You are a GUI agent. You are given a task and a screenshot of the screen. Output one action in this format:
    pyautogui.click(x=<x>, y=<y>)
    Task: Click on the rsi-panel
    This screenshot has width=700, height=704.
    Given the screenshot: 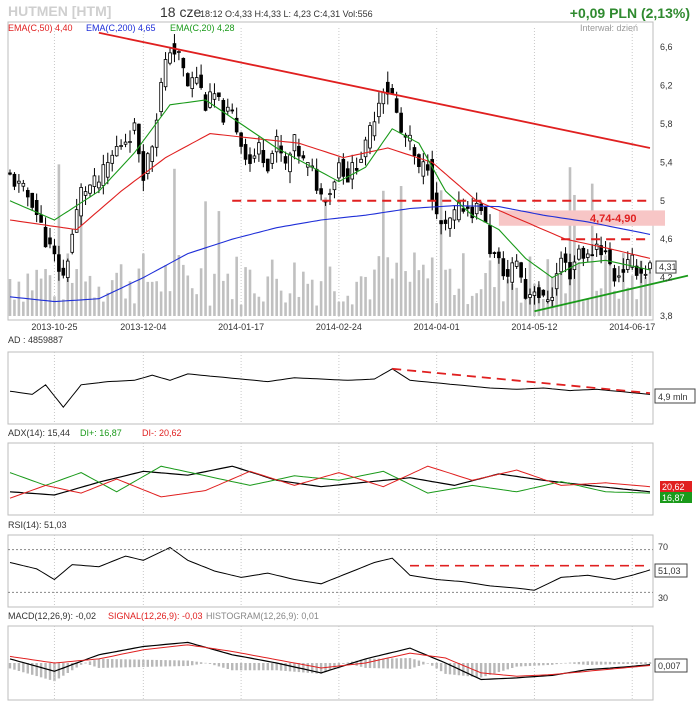 What is the action you would take?
    pyautogui.click(x=330, y=571)
    